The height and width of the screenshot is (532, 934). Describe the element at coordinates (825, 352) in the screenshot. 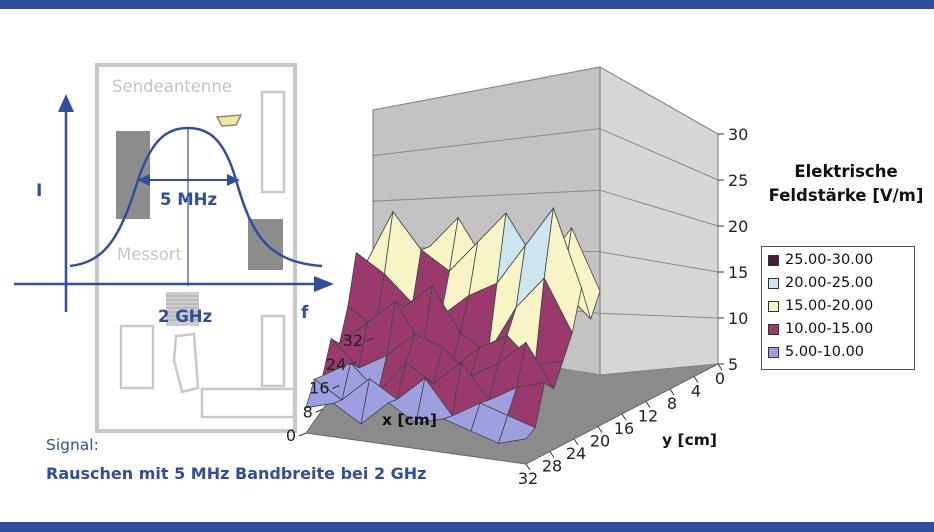

I see `legend-item-label: 5.00-10.00` at that location.